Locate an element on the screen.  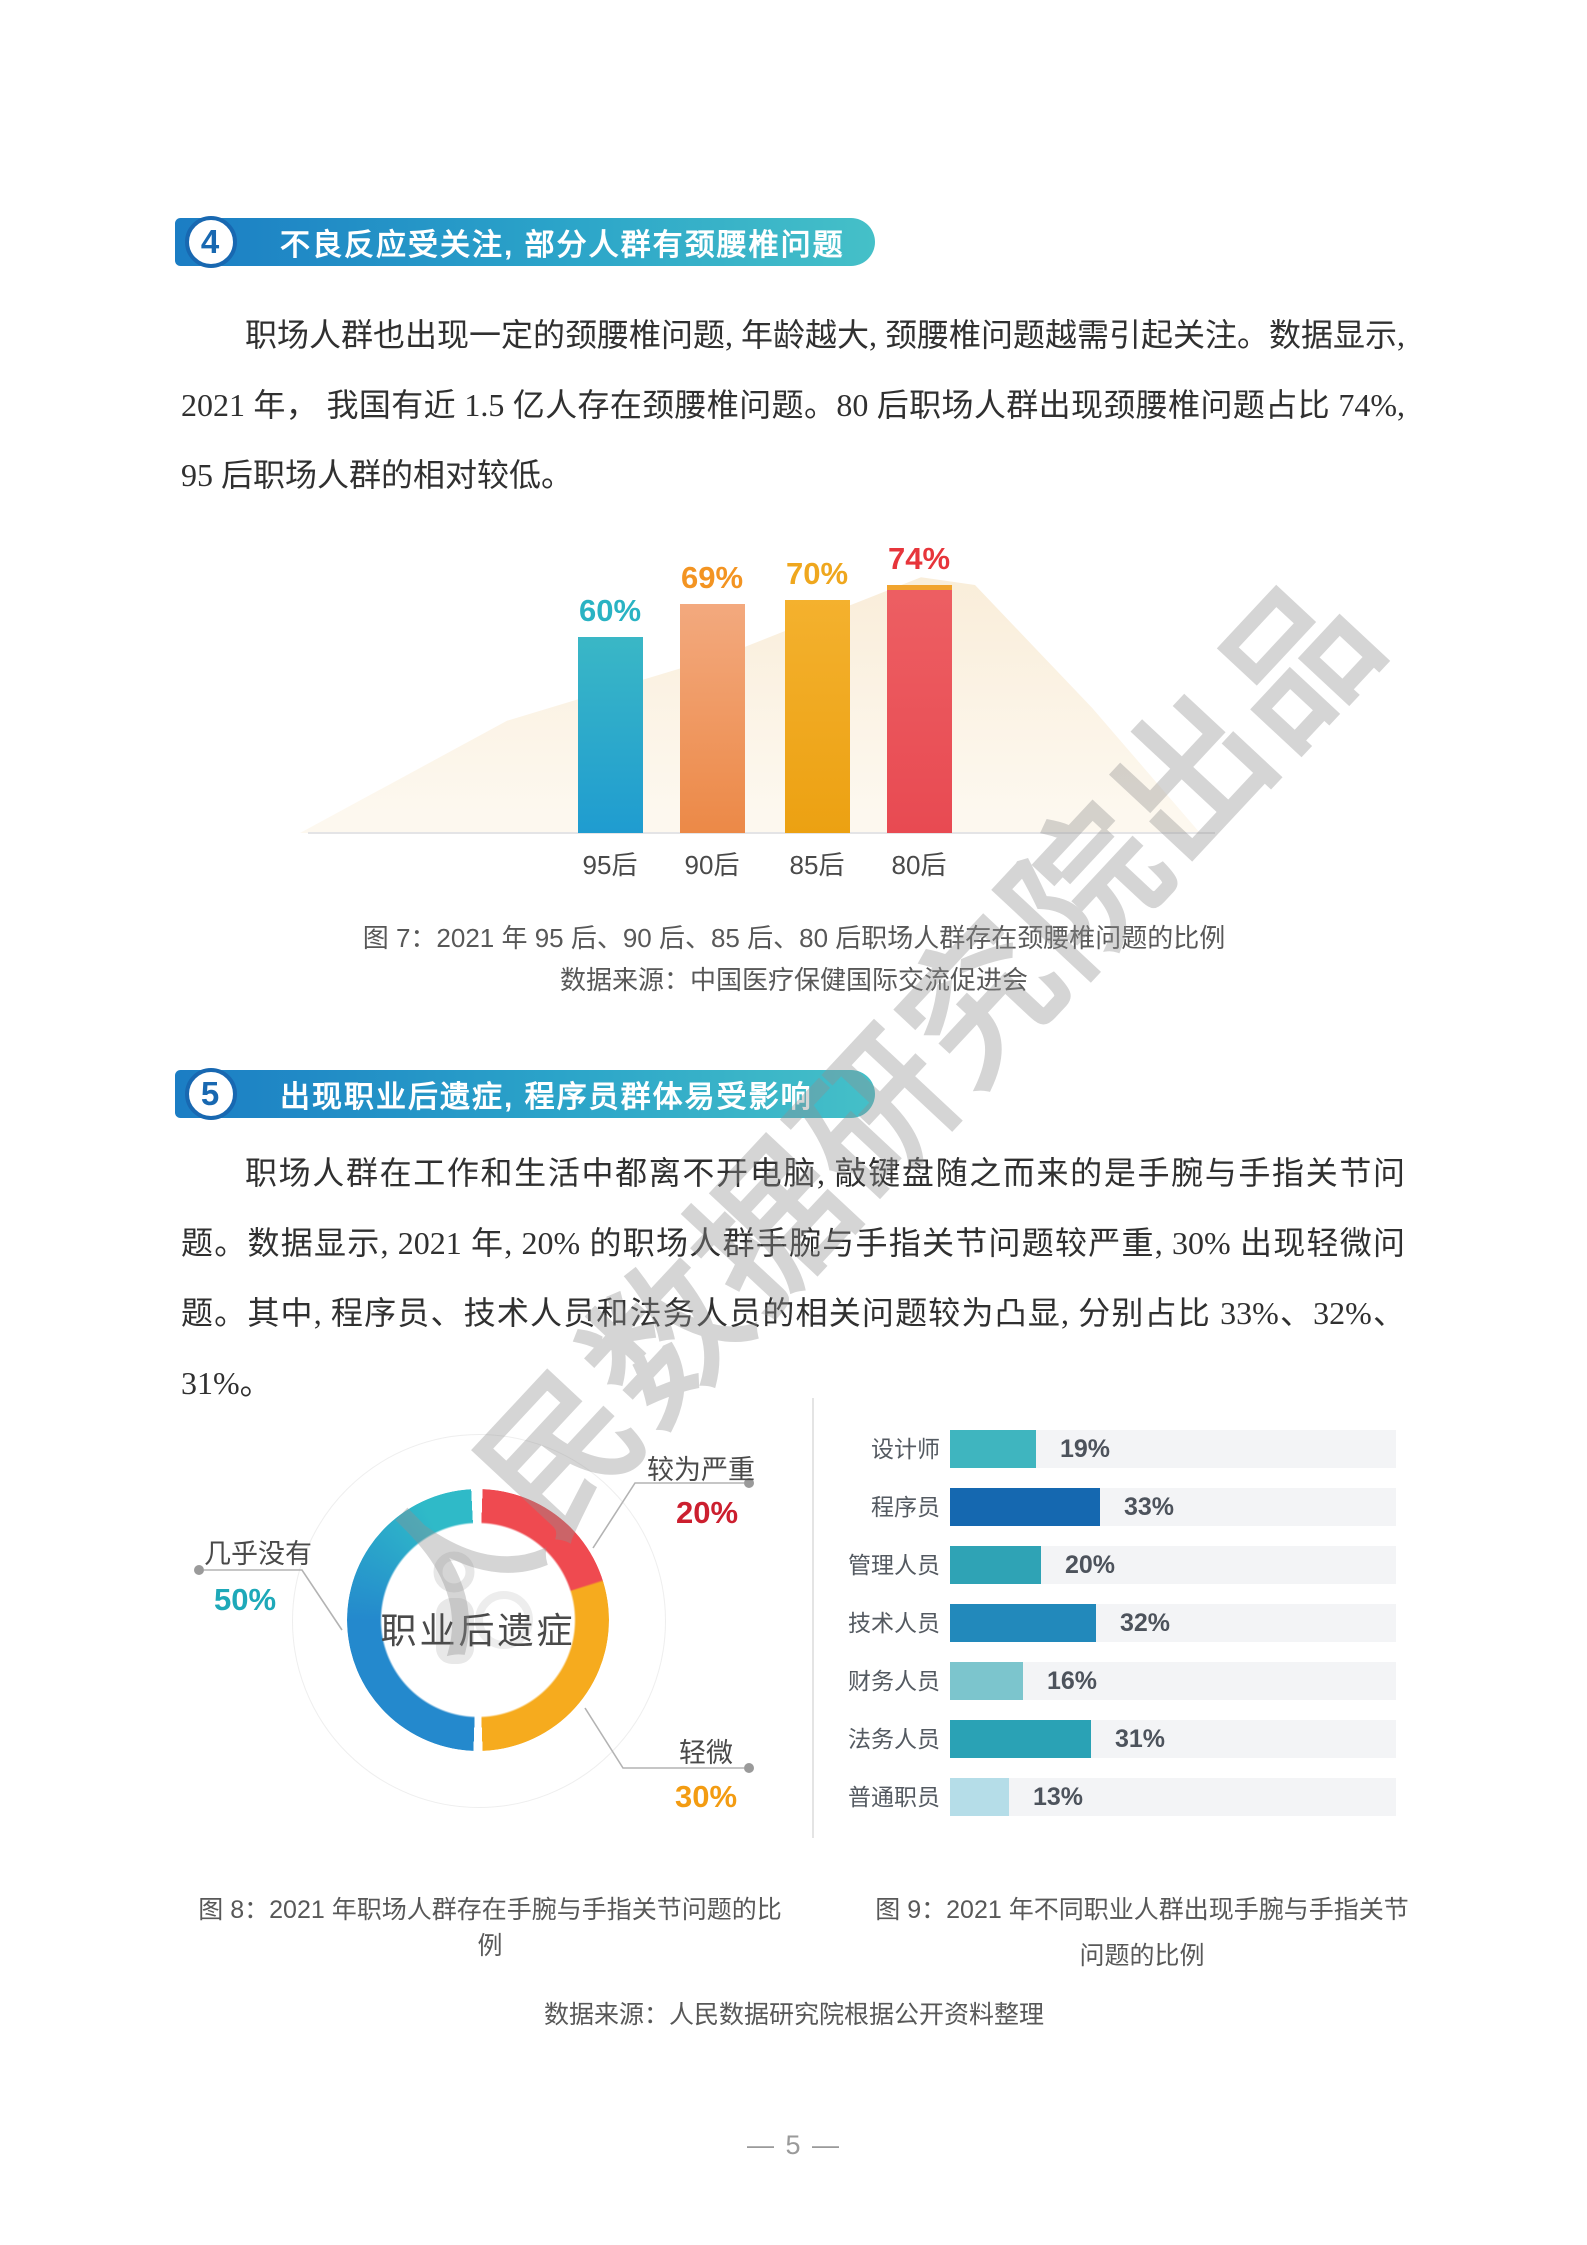
figures-source: 数据来源：人民数据研究院根据公开资料整理 is located at coordinates (793, 2015).